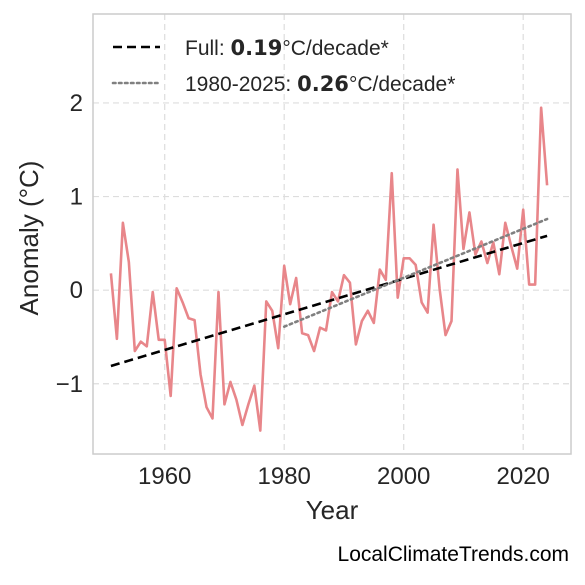  I want to click on legend-label: 1980-2025: 0.26°C/decade*, so click(320, 84).